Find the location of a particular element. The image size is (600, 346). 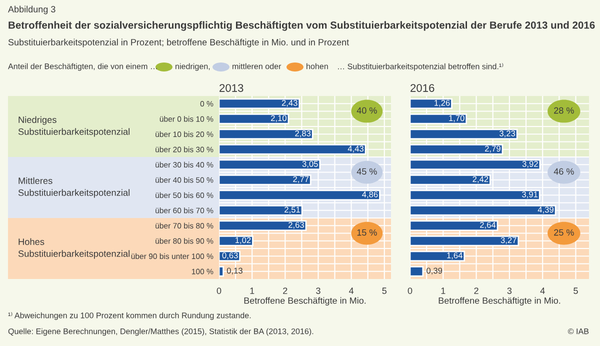

data-label: 1,26 is located at coordinates (442, 103).